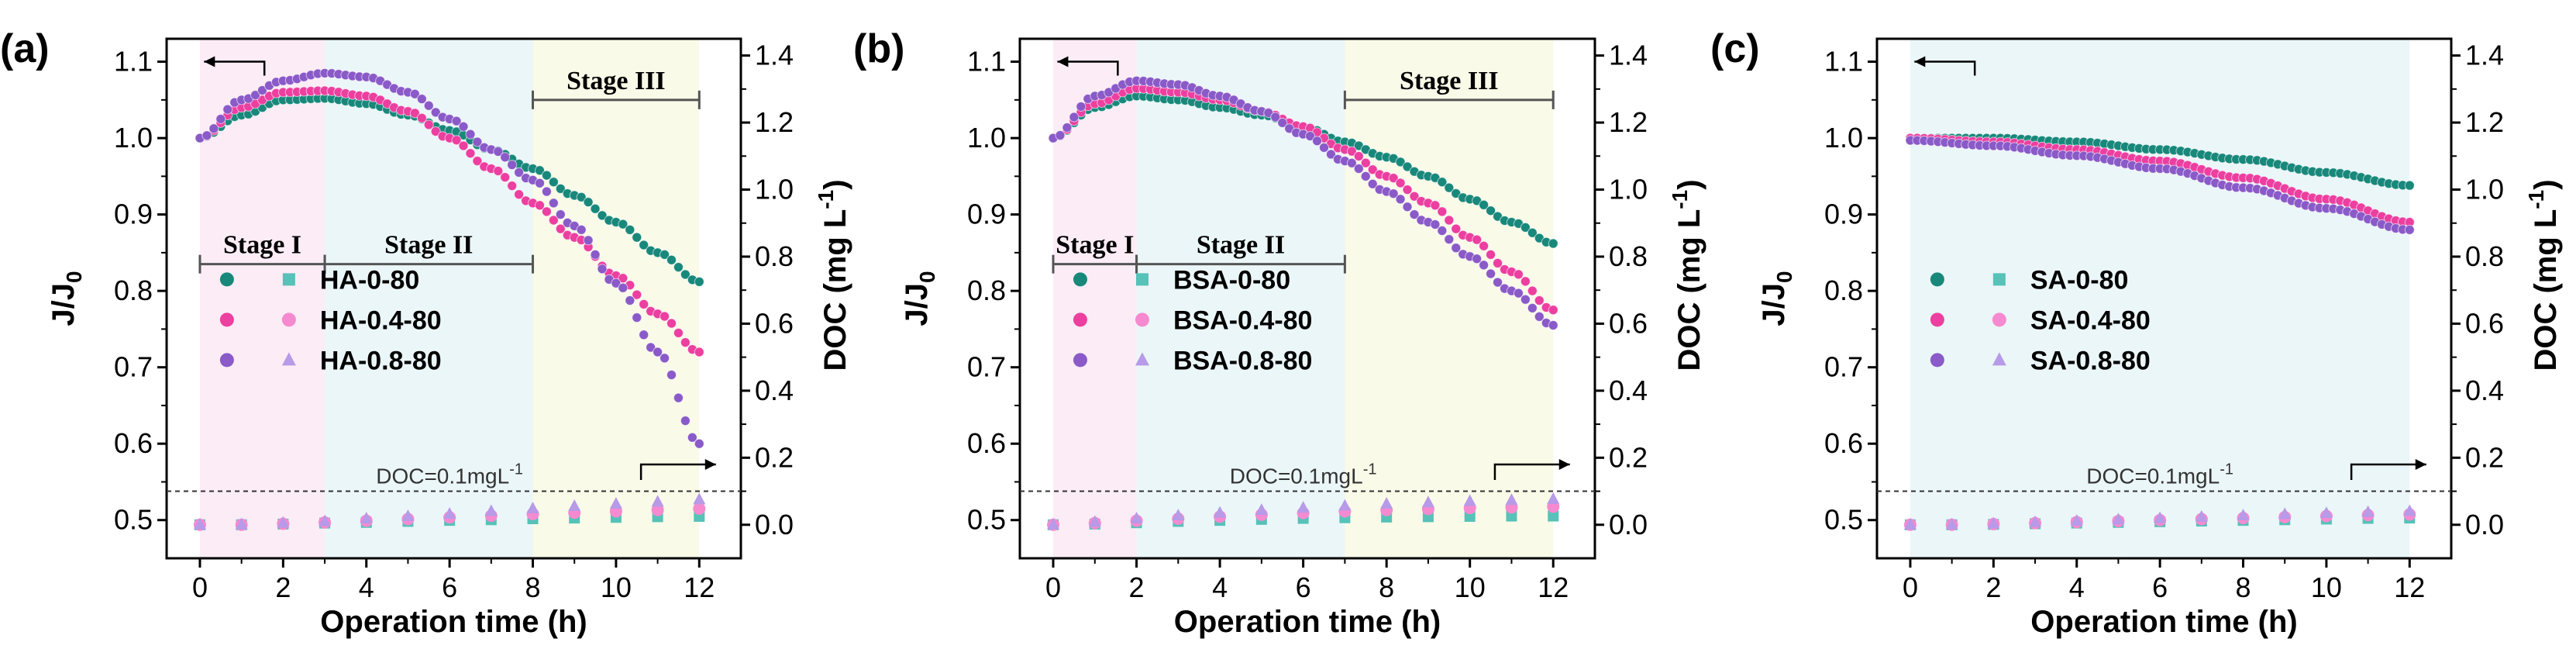  Describe the element at coordinates (616, 298) in the screenshot. I see `stage-shading` at that location.